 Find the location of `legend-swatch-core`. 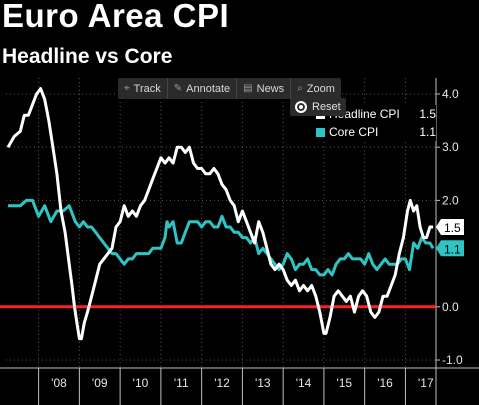

legend-swatch-core is located at coordinates (320, 132).